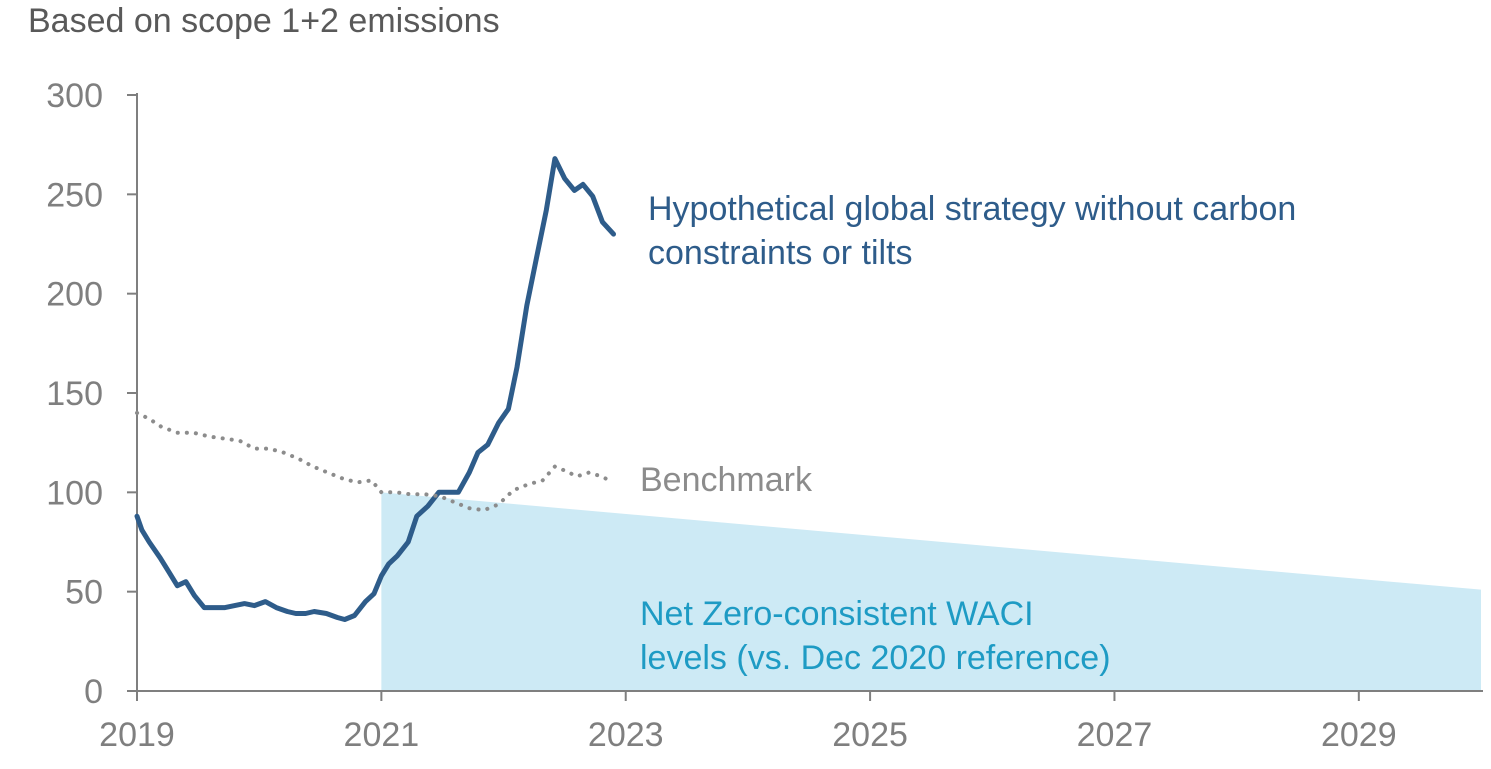  Describe the element at coordinates (74, 195) in the screenshot. I see `y-tick-label: 250` at that location.